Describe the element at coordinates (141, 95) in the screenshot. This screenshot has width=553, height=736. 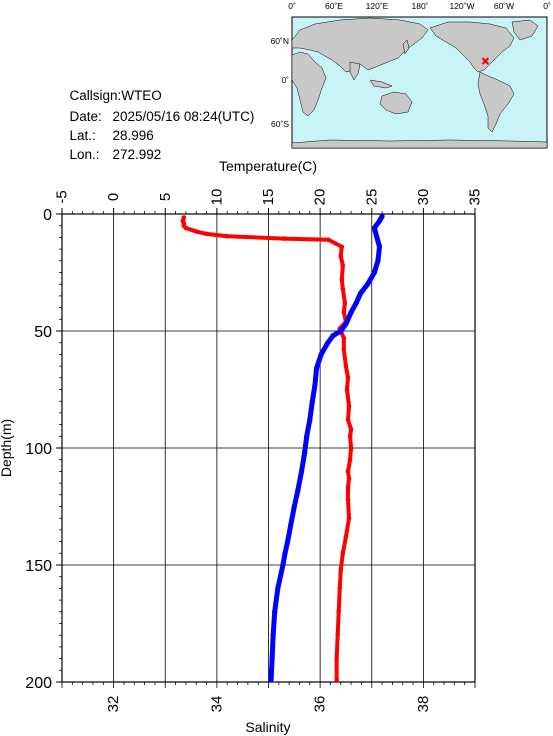
I see `callsign-value: WTEO` at that location.